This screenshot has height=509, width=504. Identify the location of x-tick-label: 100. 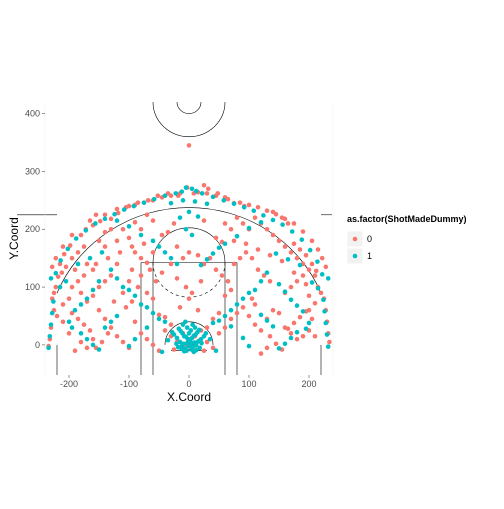
(248, 384).